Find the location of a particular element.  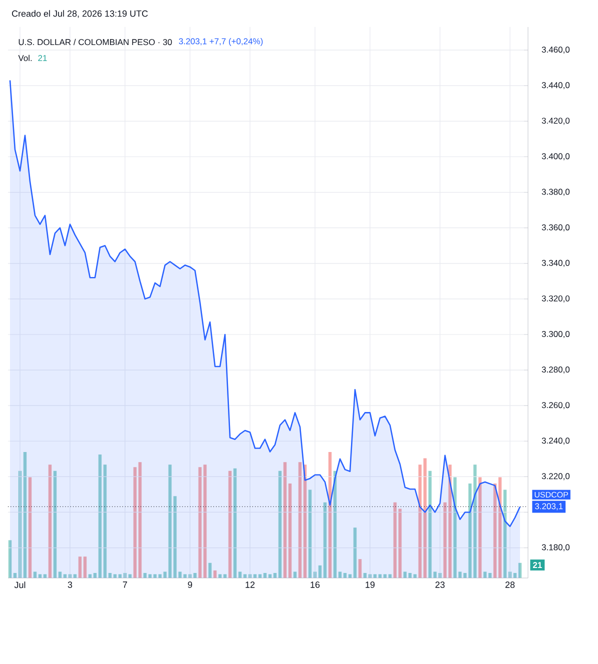

text: 21 is located at coordinates (537, 565).